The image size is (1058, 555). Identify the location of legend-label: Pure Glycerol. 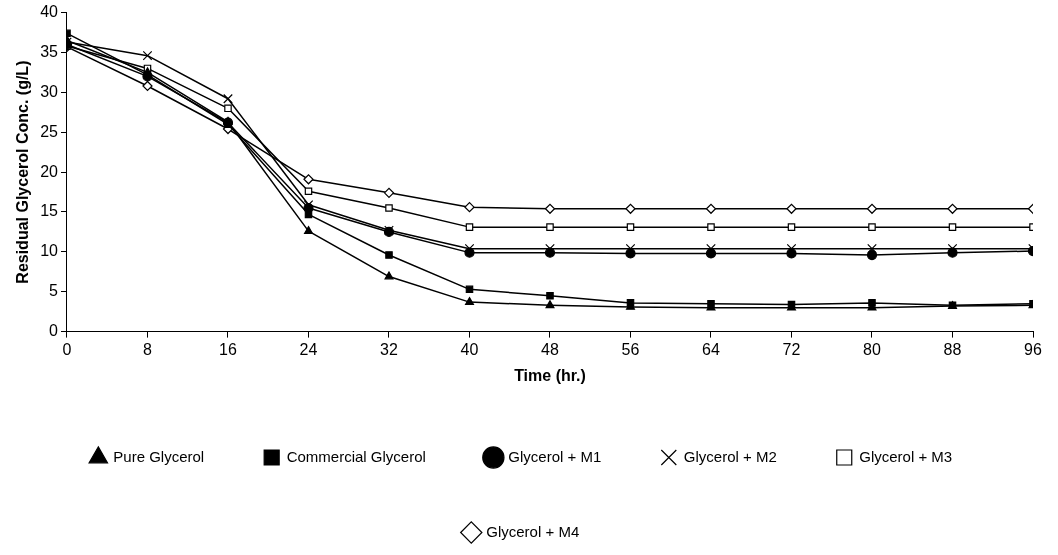
(159, 456).